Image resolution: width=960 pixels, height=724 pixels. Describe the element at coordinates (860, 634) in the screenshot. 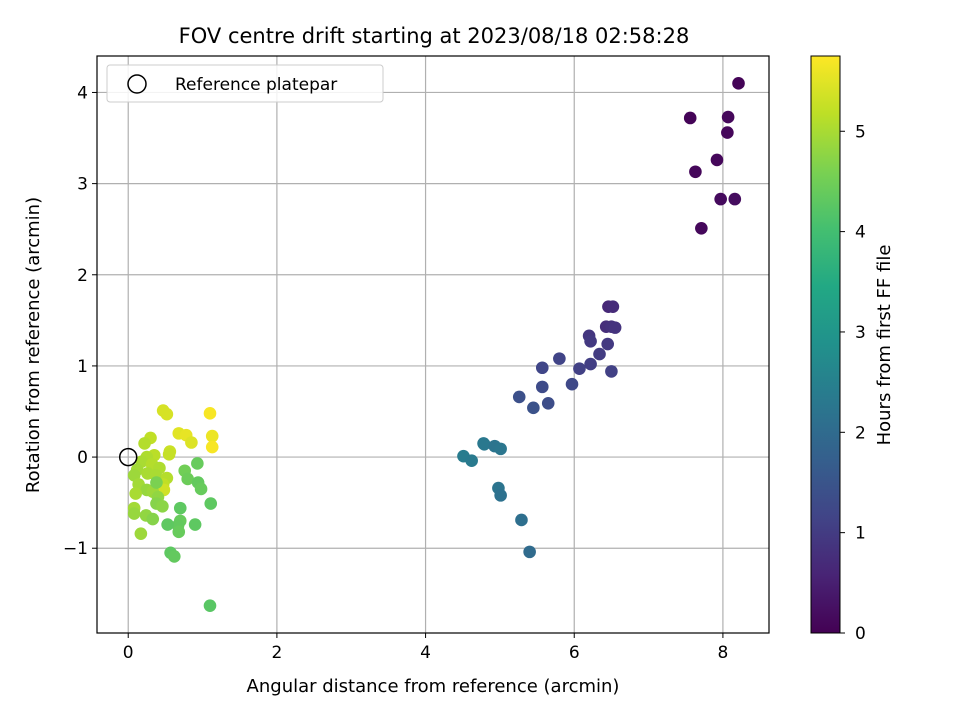

I see `colorbar-tick-label: 0` at that location.